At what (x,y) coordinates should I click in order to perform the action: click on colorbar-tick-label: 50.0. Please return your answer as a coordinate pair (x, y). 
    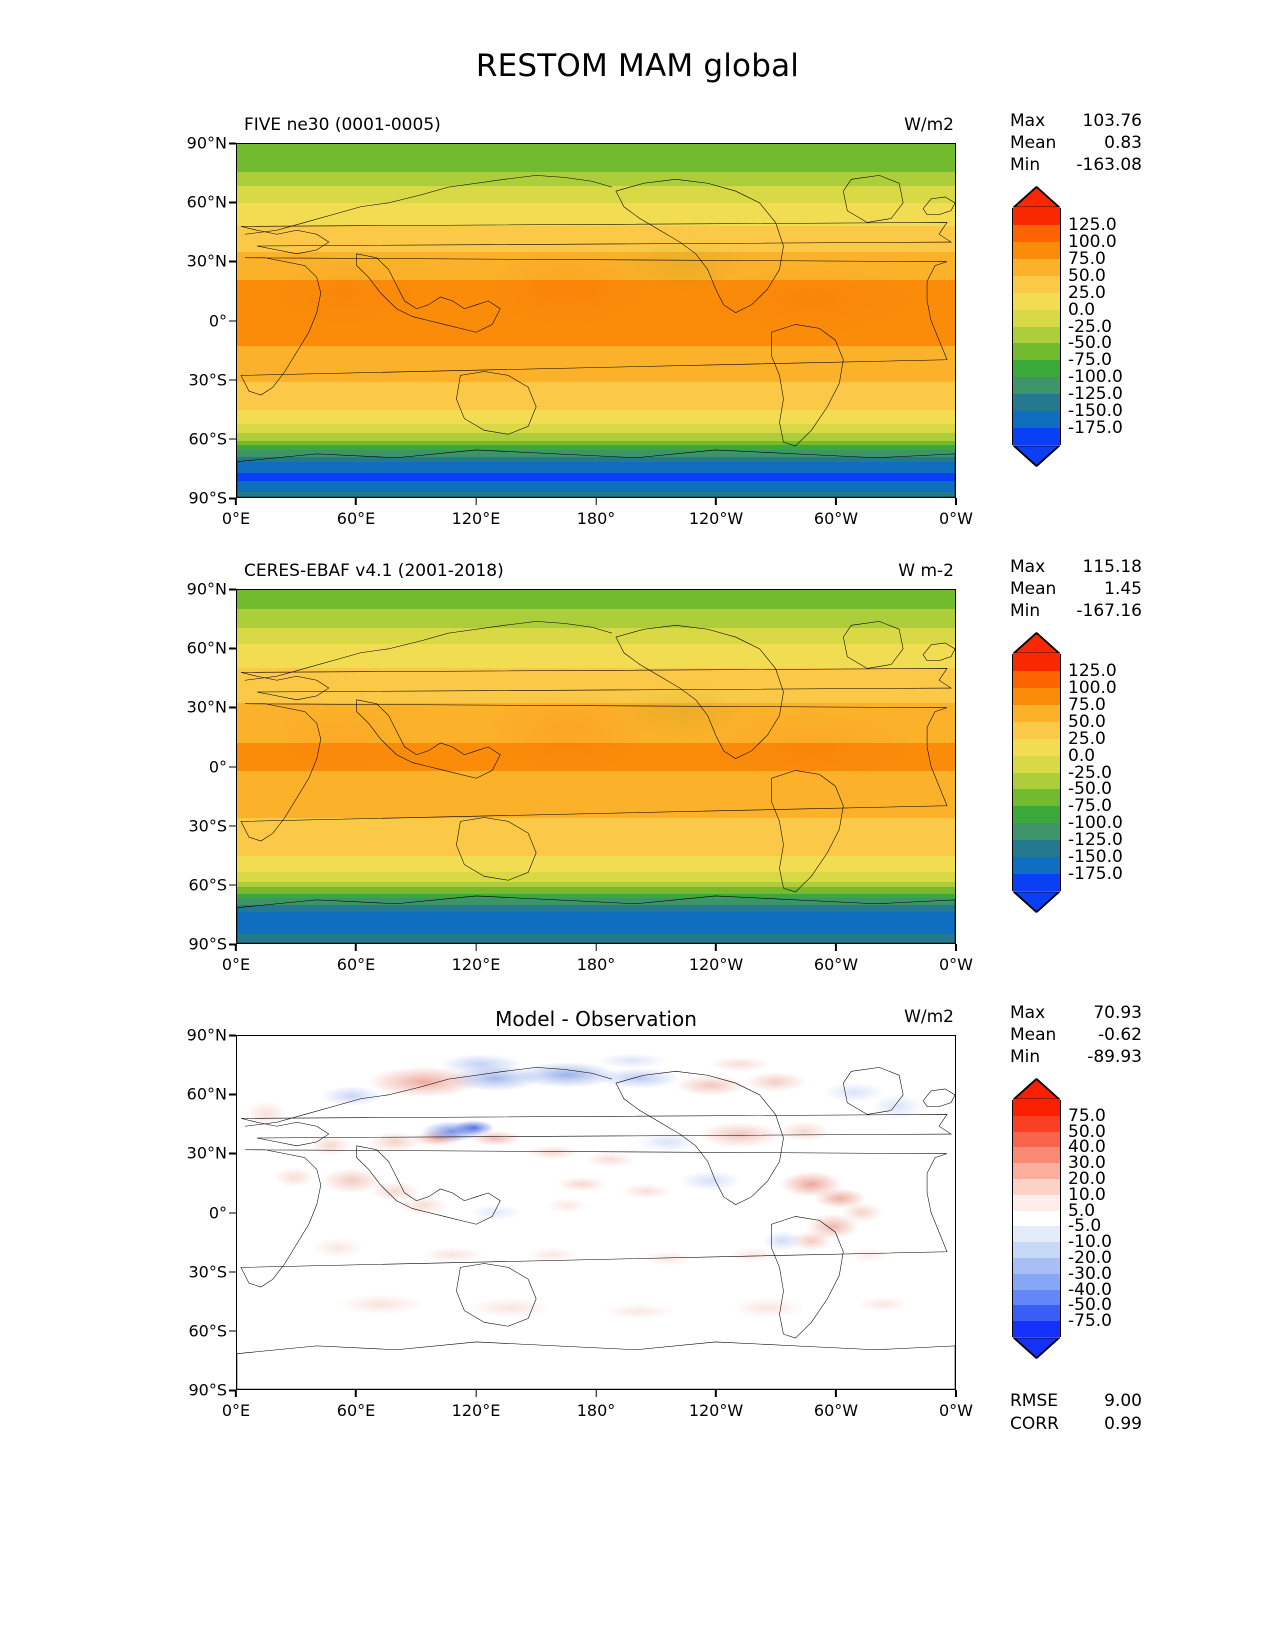
    Looking at the image, I should click on (1087, 1131).